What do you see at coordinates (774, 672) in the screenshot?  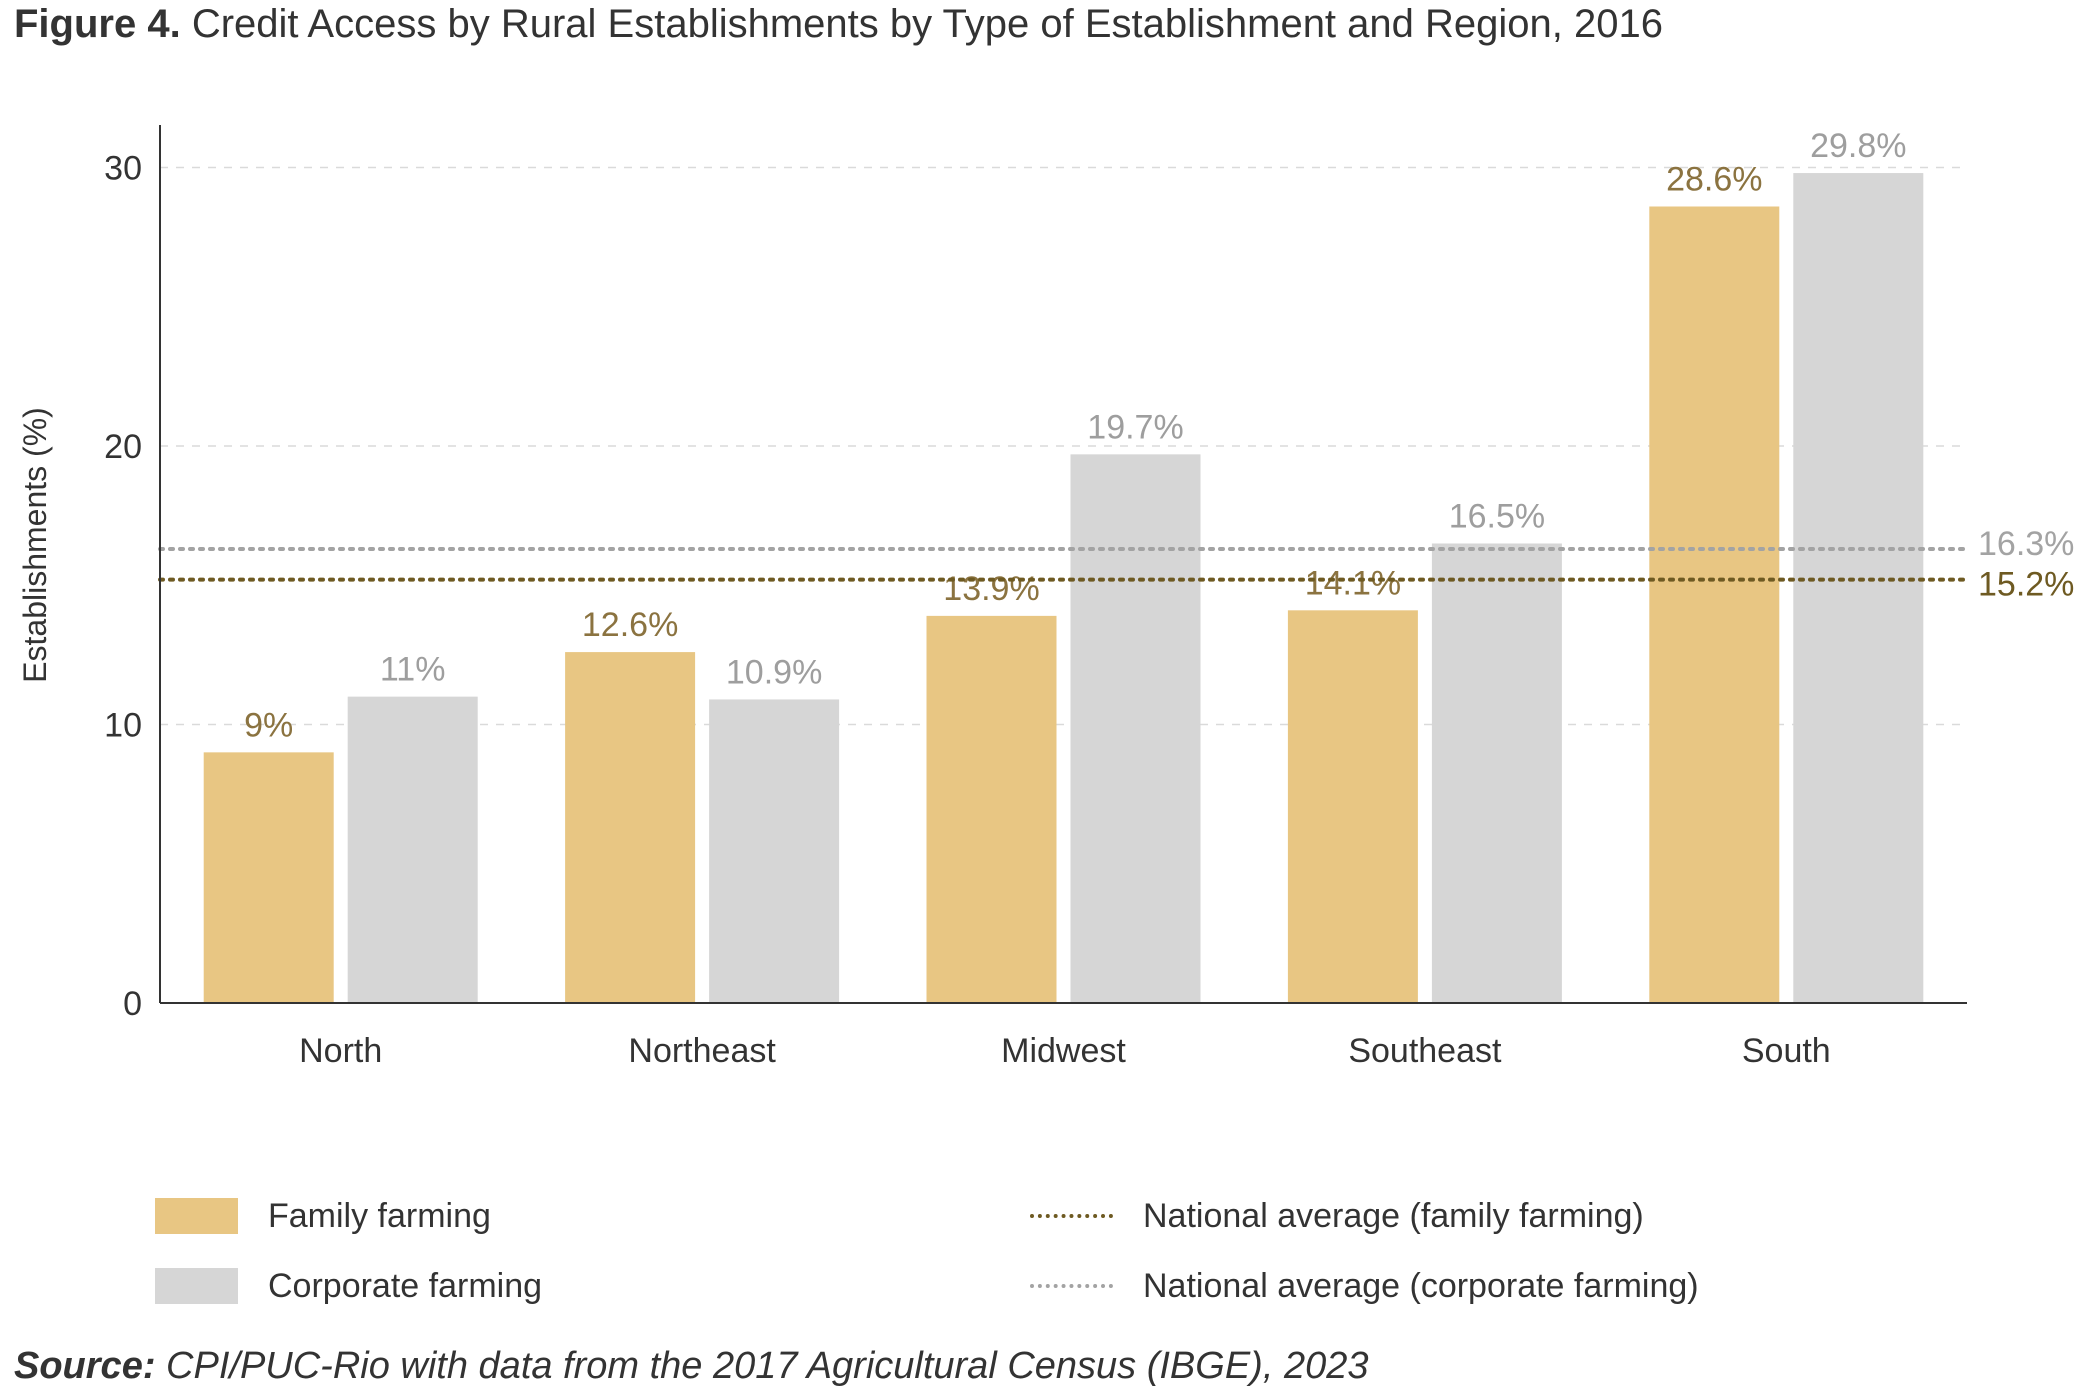 I see `data-label-corporate: 10.9%` at bounding box center [774, 672].